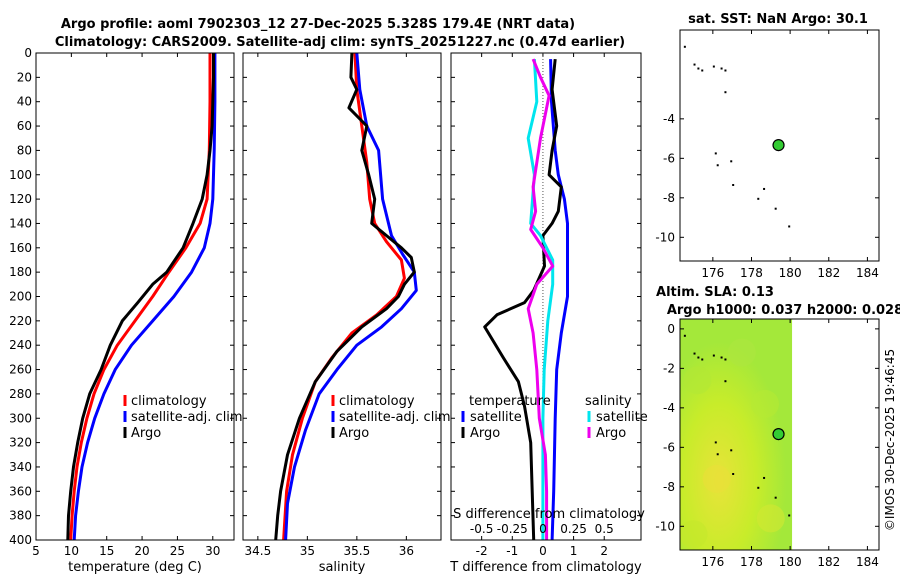 The image size is (900, 580). I want to click on imos-watermark: ©IMOS 30-Dec-2025 19:46:45, so click(890, 440).